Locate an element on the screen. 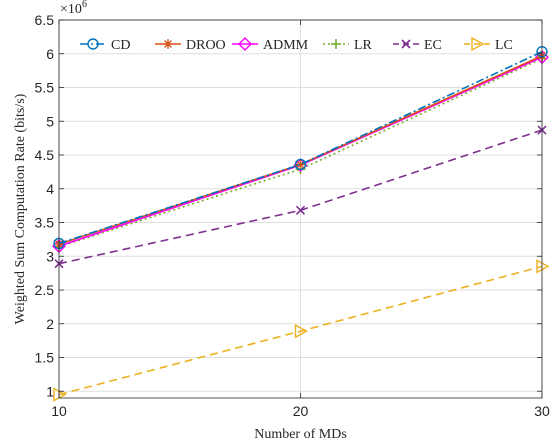 This screenshot has width=557, height=443. y-tick-label: 2 is located at coordinates (50, 324).